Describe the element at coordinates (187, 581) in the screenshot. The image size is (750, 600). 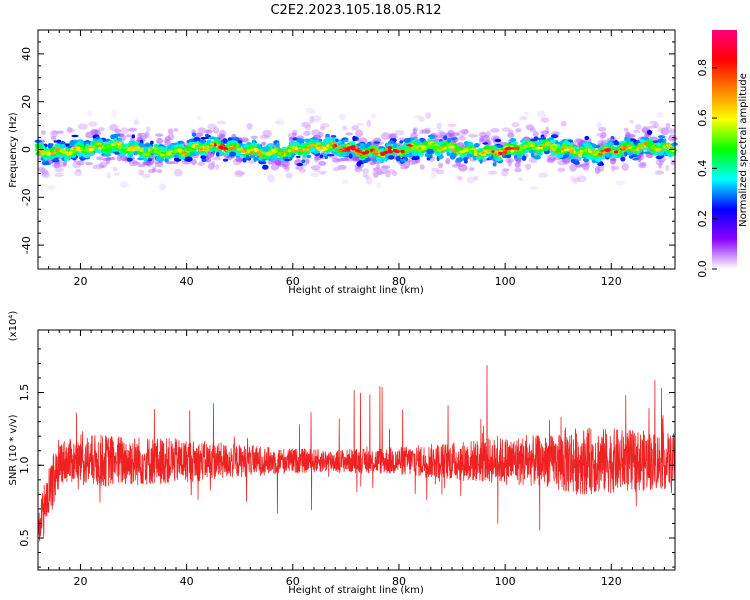
I see `x-tick-label: 40` at that location.